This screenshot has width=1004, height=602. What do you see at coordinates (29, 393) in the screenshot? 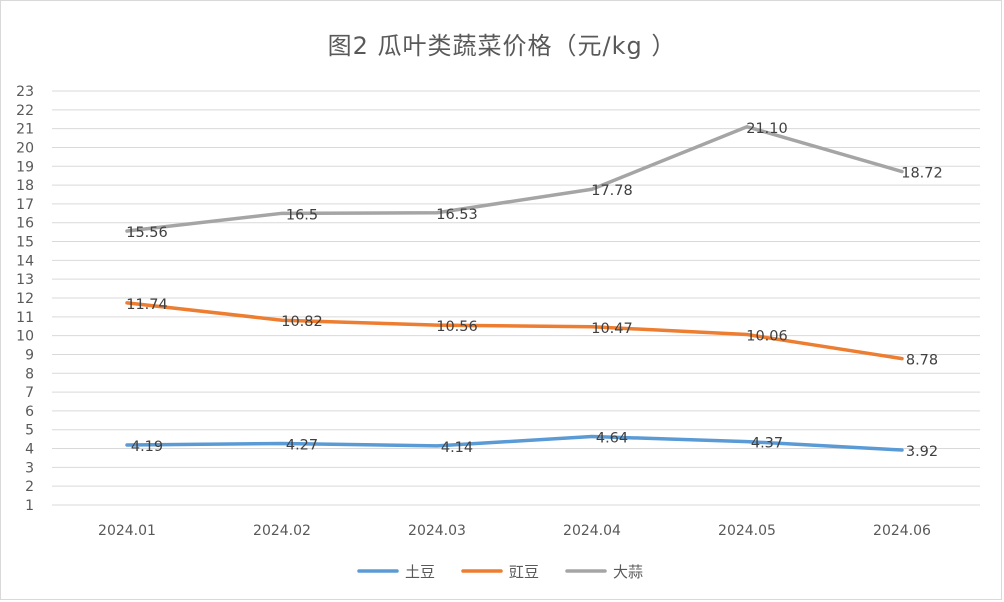
I see `y-tick-label: 7` at bounding box center [29, 393].